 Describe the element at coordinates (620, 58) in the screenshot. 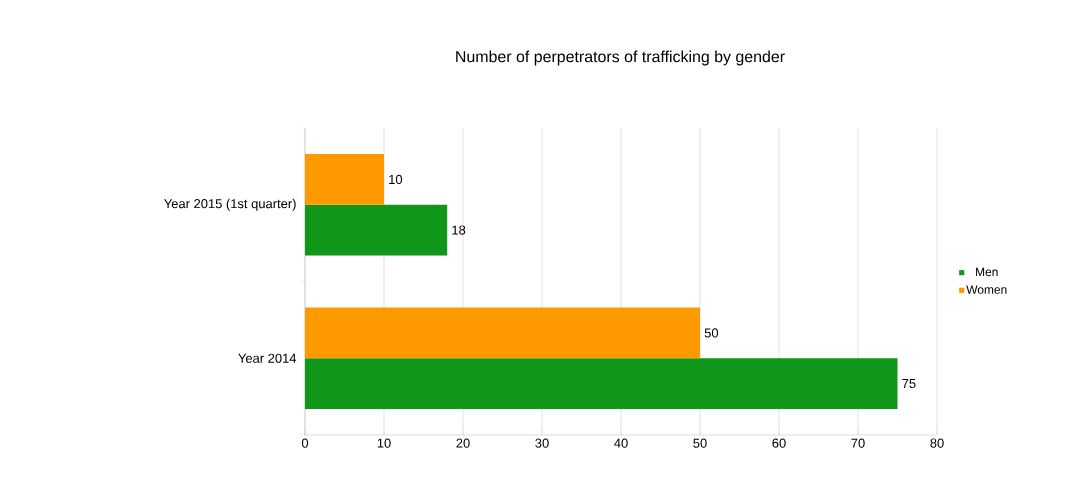

I see `chart-title: Number of perpetrators of trafficking by gender` at that location.